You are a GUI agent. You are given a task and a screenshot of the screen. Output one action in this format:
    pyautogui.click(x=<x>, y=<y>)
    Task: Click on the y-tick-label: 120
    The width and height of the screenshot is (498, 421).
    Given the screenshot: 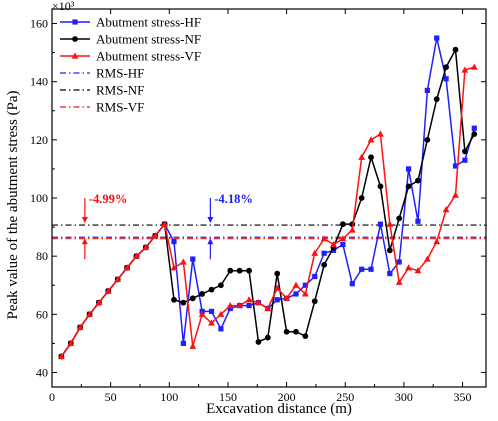 What is the action you would take?
    pyautogui.click(x=39, y=140)
    